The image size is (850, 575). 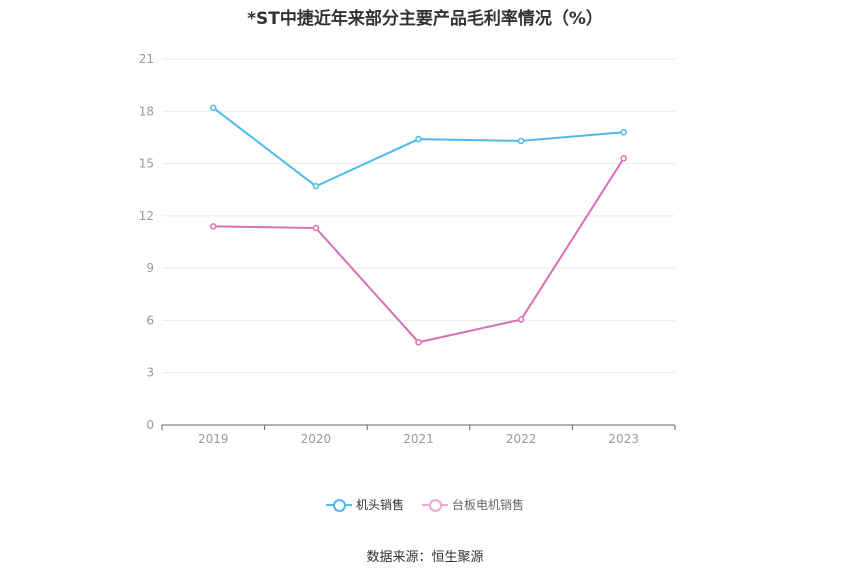 What do you see at coordinates (146, 164) in the screenshot?
I see `y-tick-label-5: 15` at bounding box center [146, 164].